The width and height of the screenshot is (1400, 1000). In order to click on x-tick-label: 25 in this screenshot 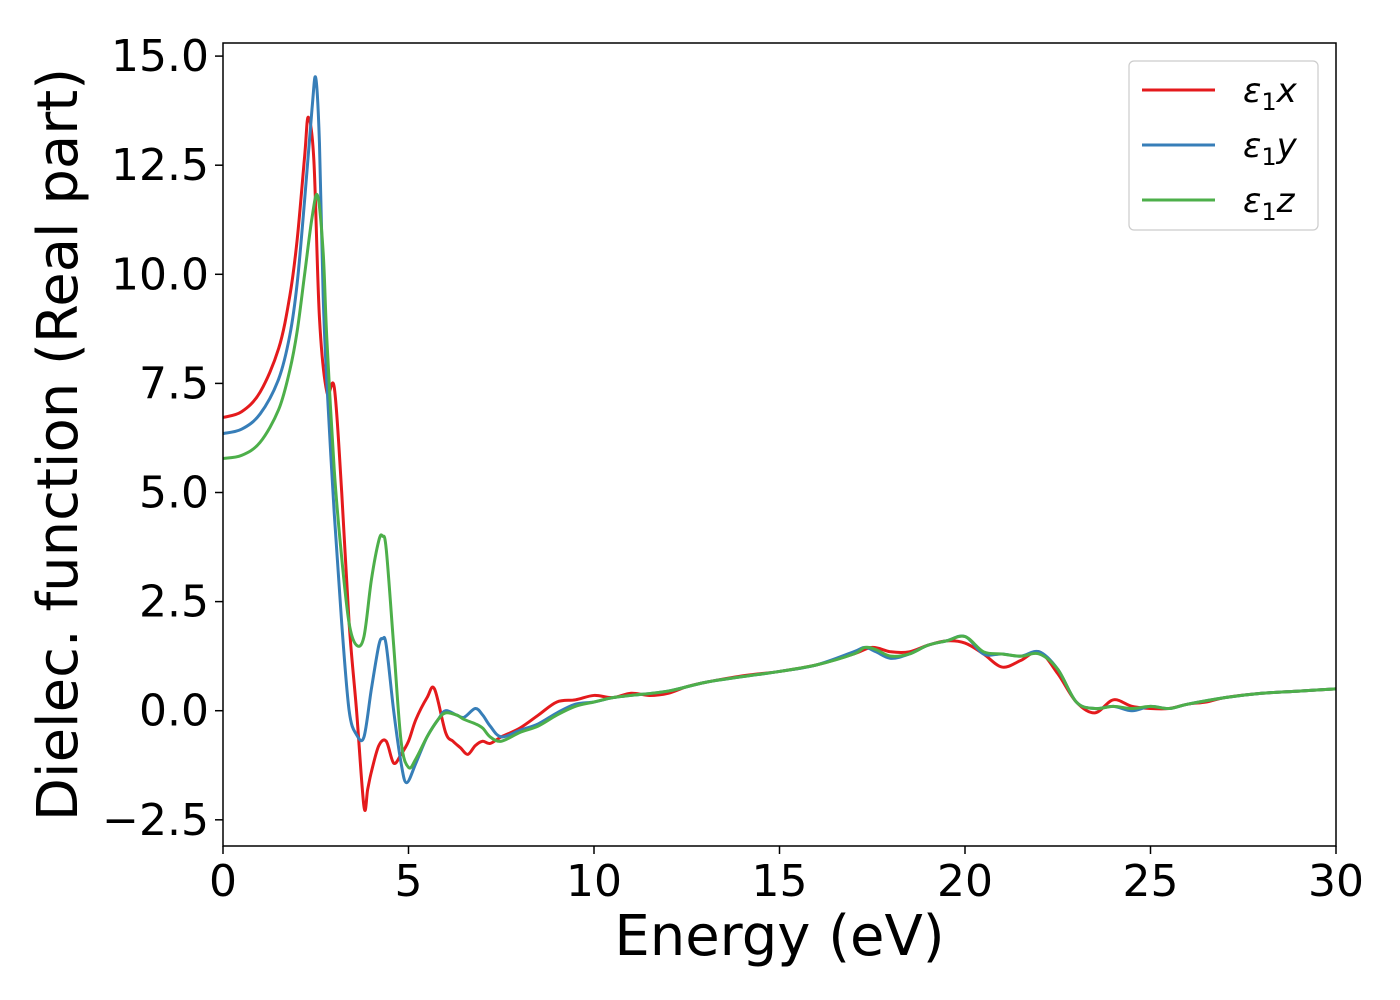, I will do `click(1151, 881)`.